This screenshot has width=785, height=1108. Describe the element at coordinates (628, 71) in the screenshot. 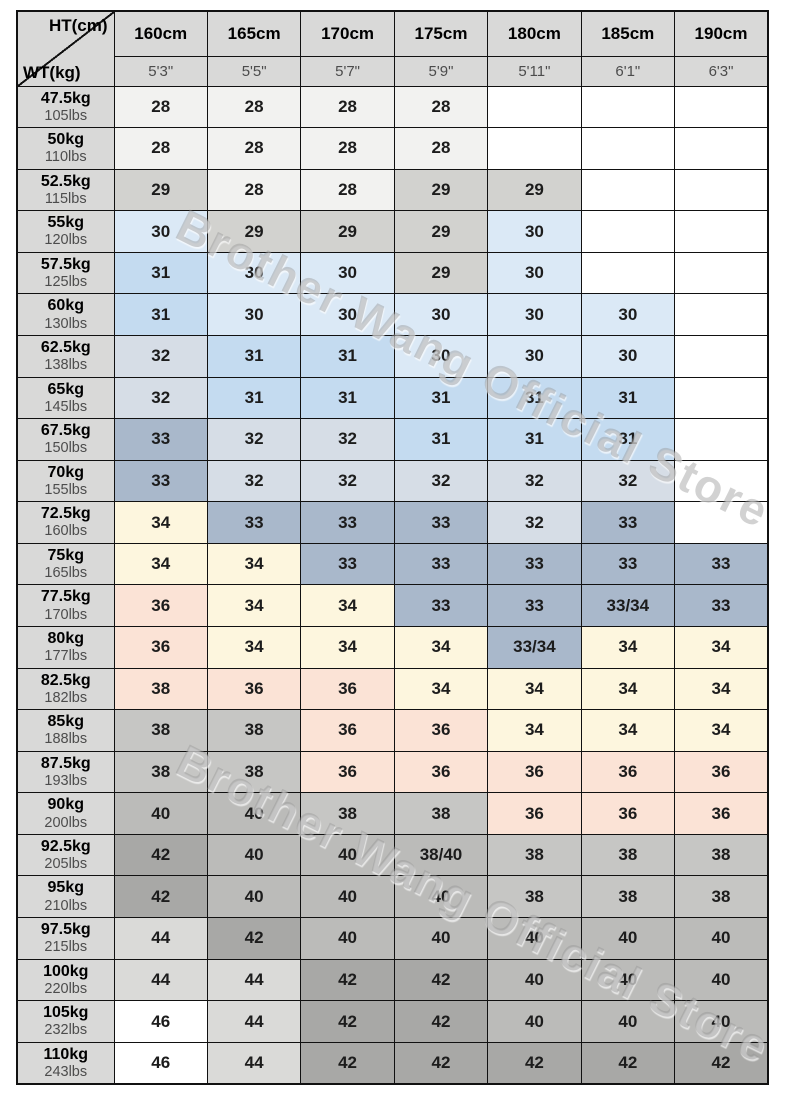

I see `feet-header-cell: 6'1"` at that location.